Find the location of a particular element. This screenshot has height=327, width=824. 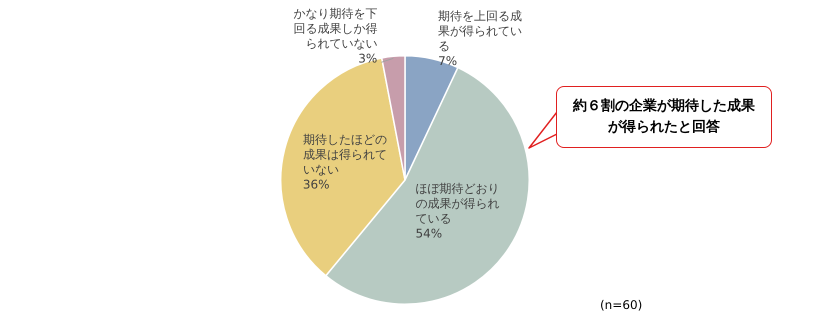

slice-label: 期待を上回る成果が得られている is located at coordinates (480, 30).